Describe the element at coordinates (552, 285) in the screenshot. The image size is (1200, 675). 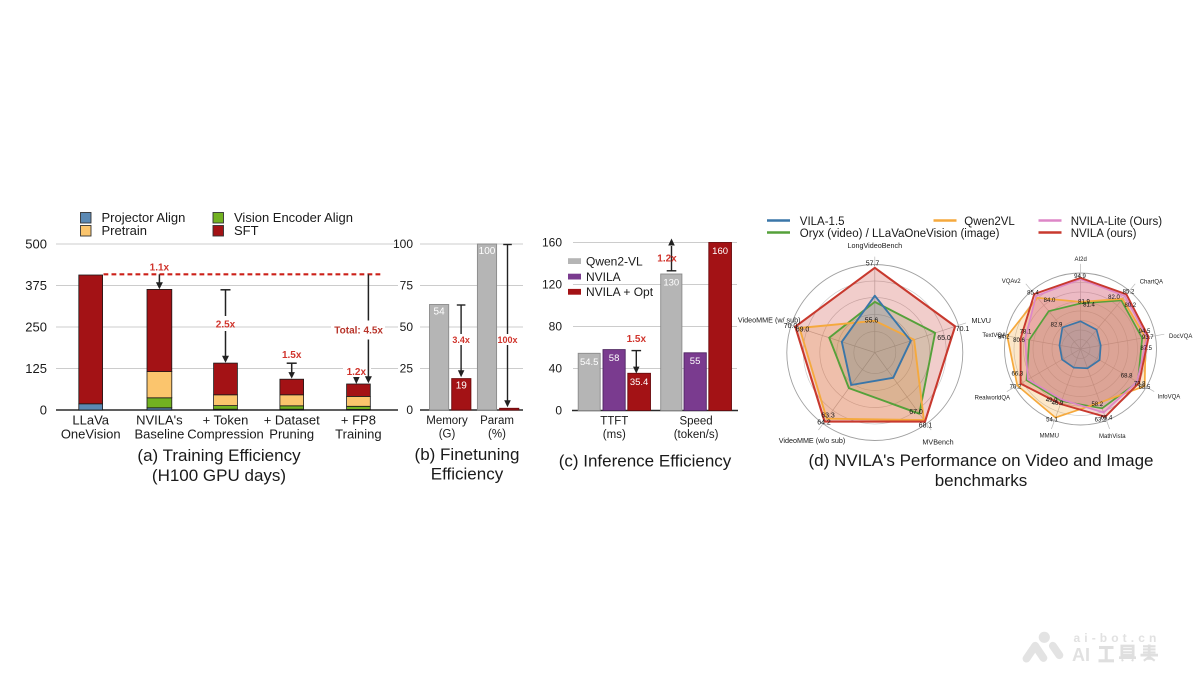
I see `svg-text: 120` at that location.